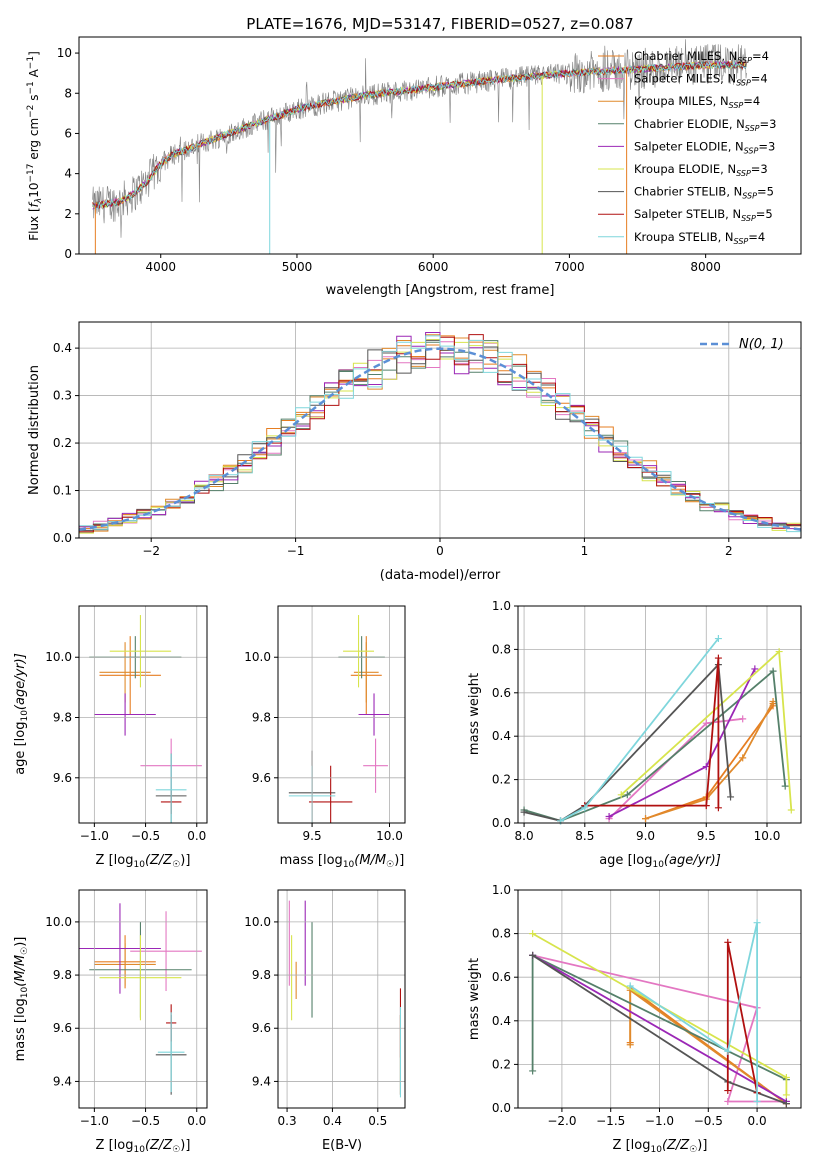 This screenshot has height=1170, width=819. I want to click on age-vs-mass-x-ticks: 9.5 10.0, so click(353, 833).